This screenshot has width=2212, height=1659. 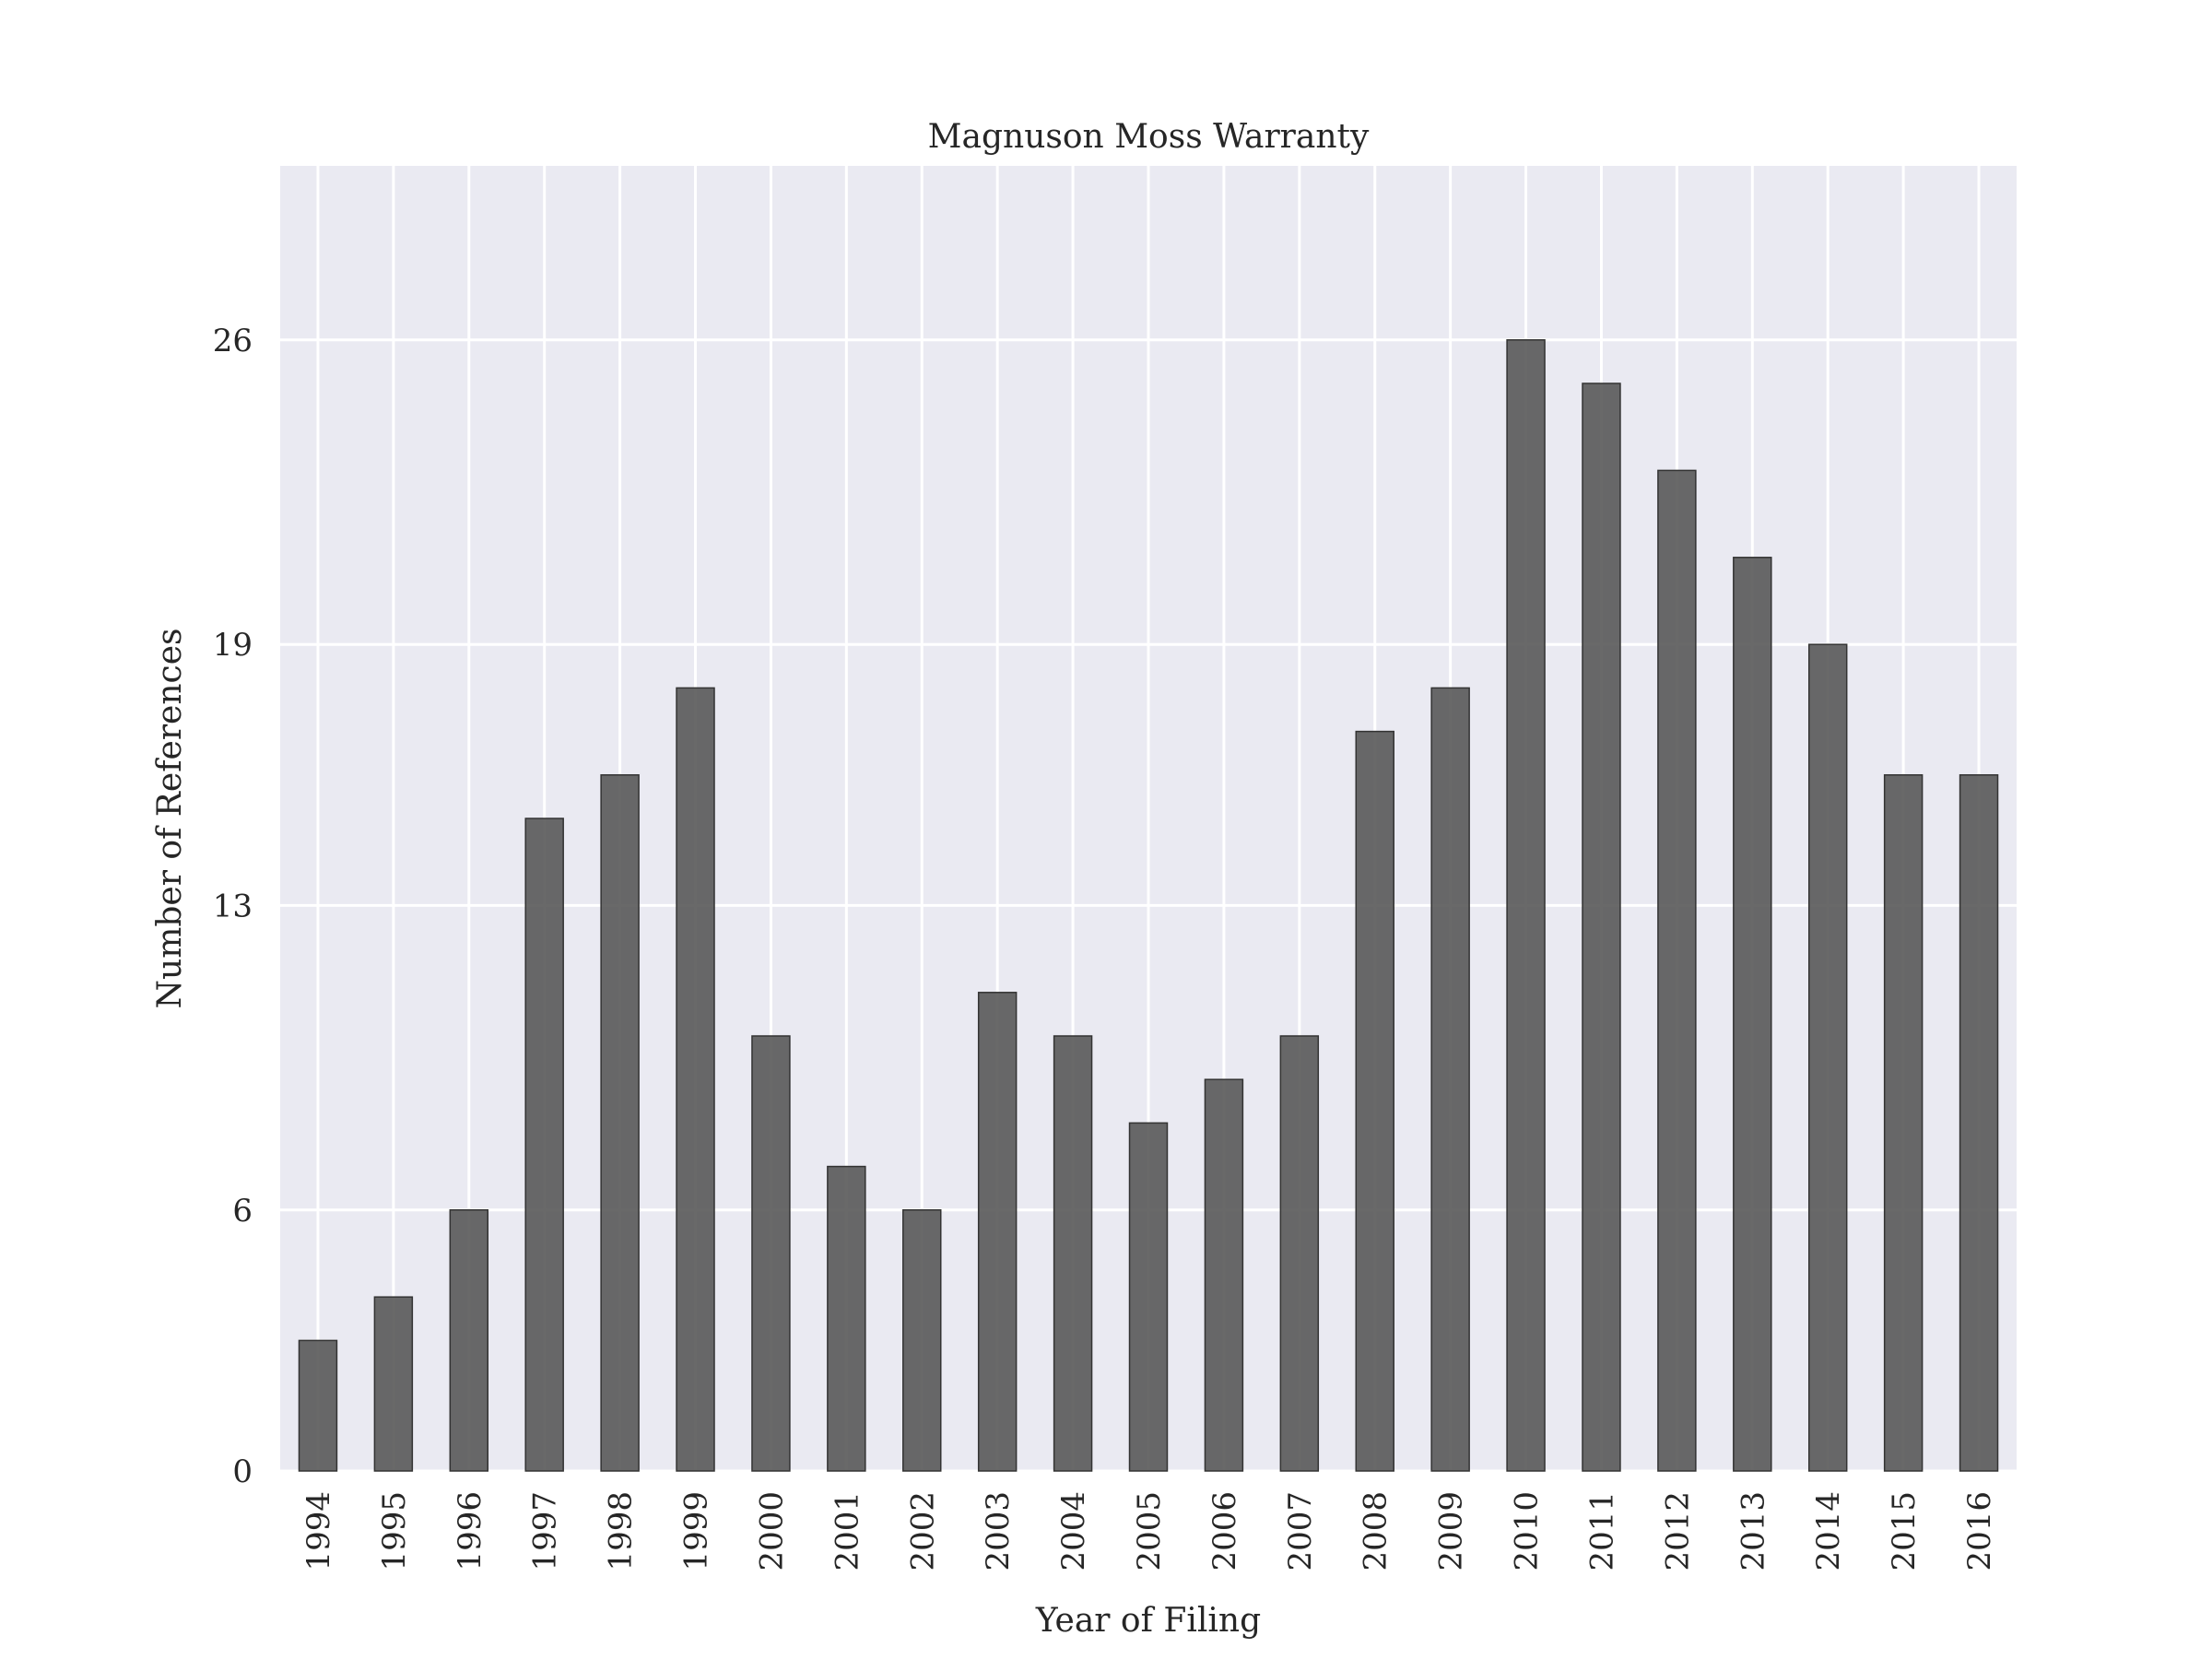 I want to click on x-tick-label: 2012, so click(x=1677, y=1531).